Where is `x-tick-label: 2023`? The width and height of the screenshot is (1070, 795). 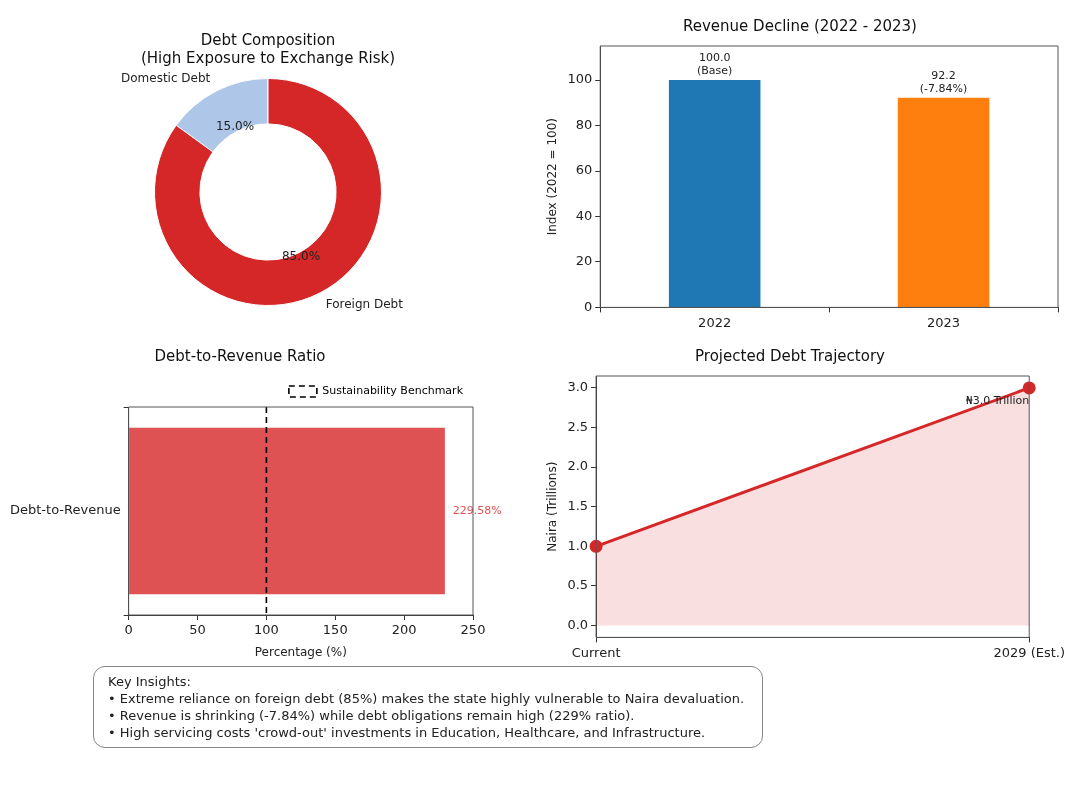 x-tick-label: 2023 is located at coordinates (944, 322).